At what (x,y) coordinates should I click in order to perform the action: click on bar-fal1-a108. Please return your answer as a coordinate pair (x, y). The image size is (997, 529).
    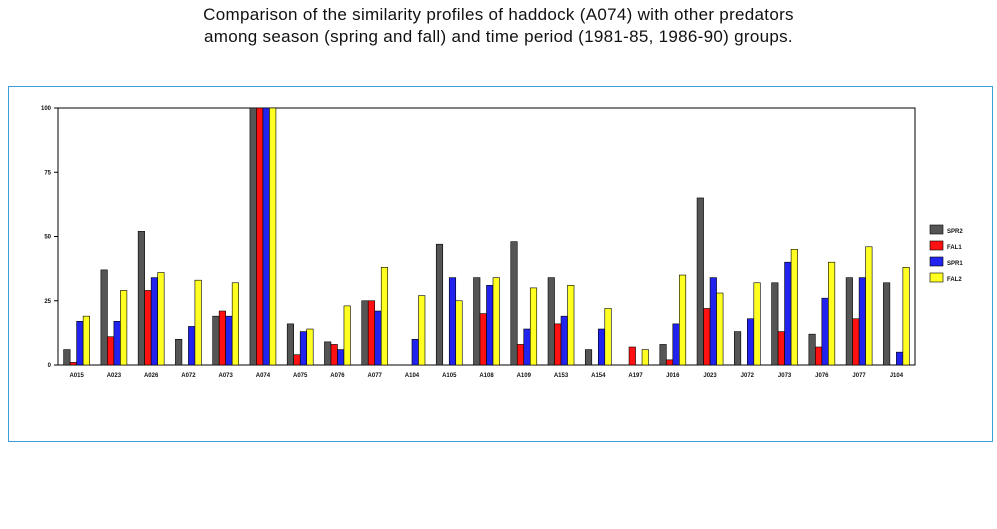
    Looking at the image, I should click on (483, 339).